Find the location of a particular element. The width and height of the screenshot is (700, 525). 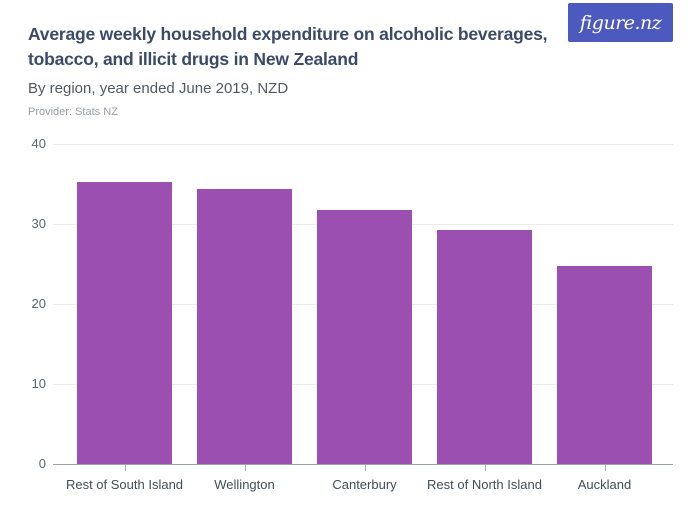

bar-rest-of-north-island is located at coordinates (484, 346).